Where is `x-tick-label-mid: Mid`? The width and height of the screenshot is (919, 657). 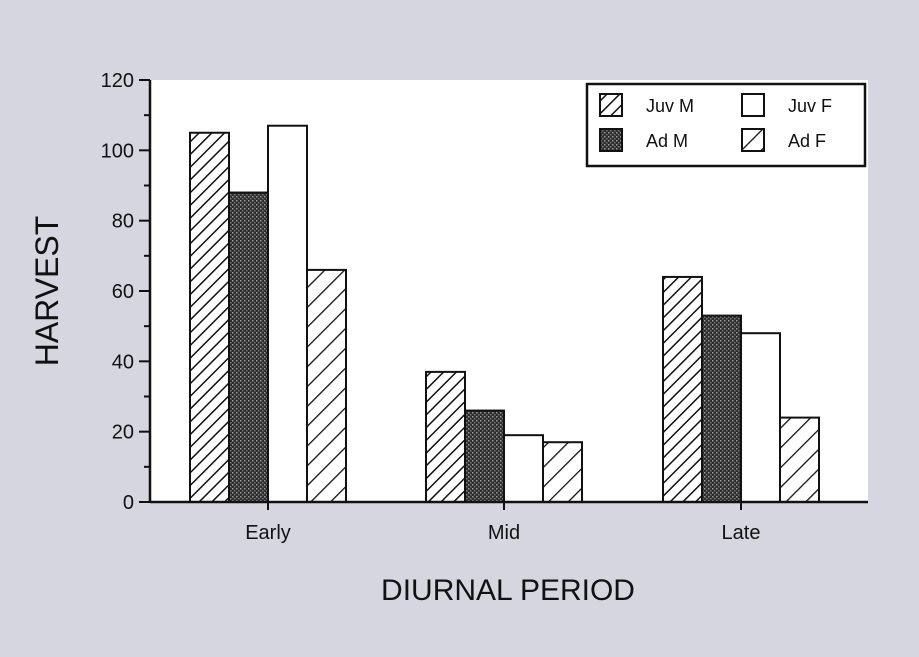
x-tick-label-mid: Mid is located at coordinates (504, 533).